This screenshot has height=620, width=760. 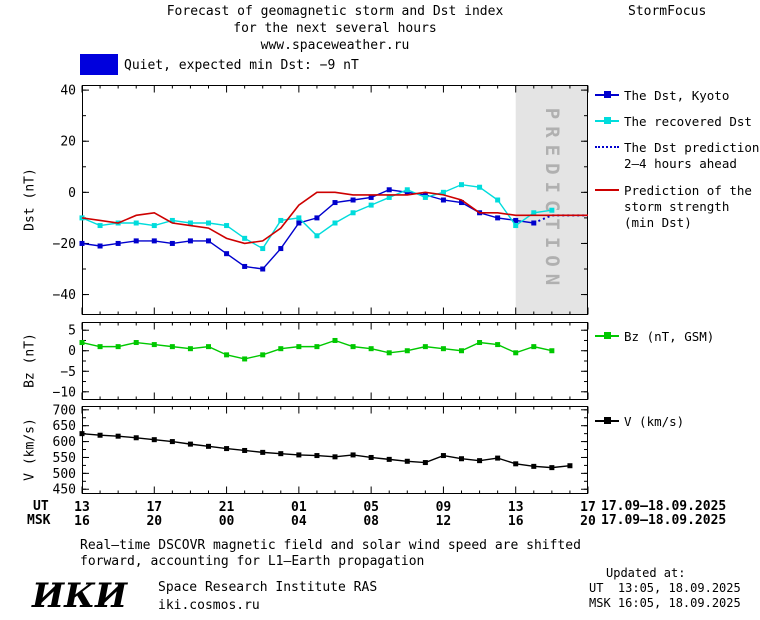 What do you see at coordinates (646, 573) in the screenshot?
I see `updated-at-label: Updated at:` at bounding box center [646, 573].